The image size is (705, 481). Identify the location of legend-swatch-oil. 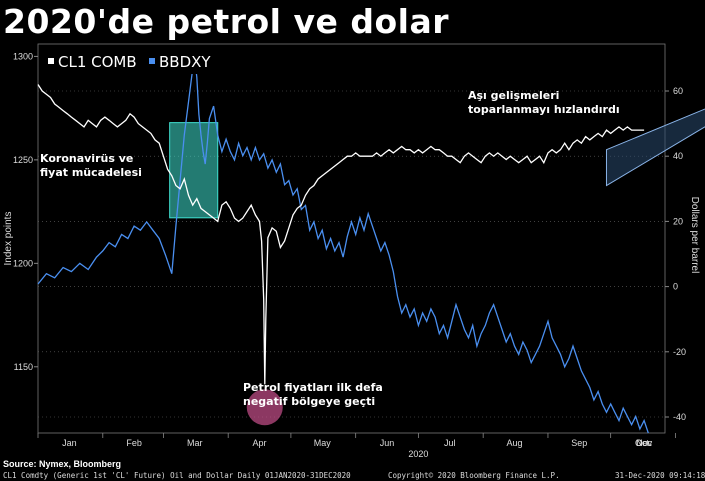
(51, 60).